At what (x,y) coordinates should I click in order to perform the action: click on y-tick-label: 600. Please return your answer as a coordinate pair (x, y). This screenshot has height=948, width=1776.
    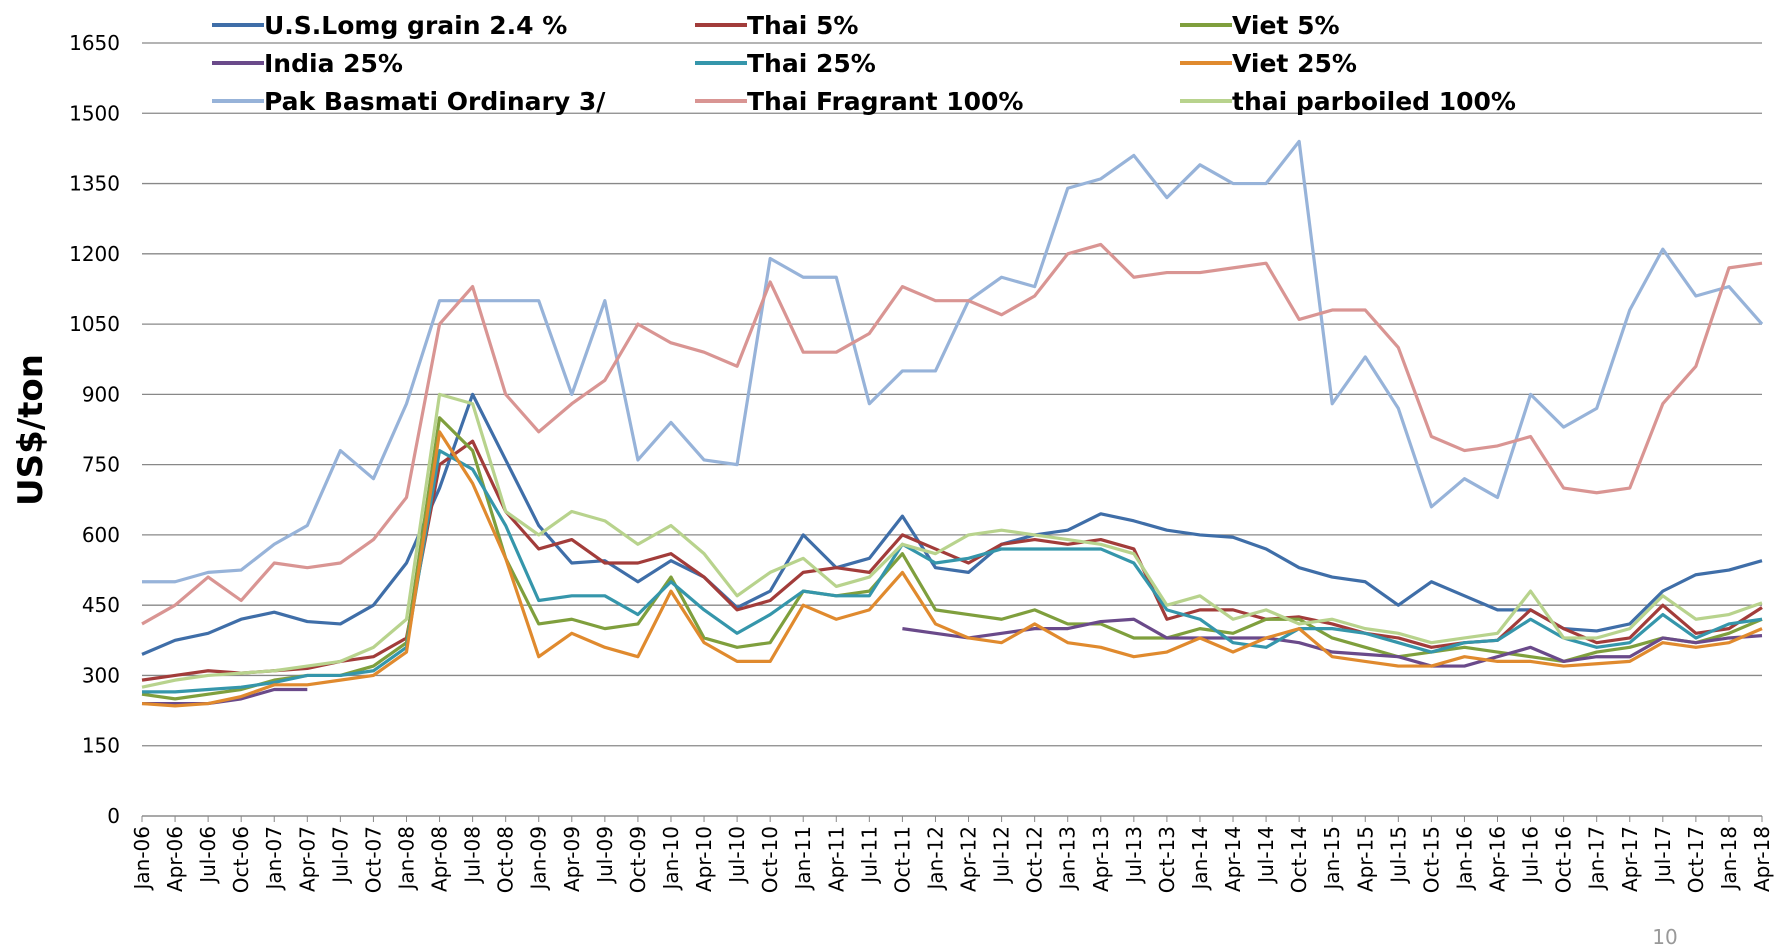
    Looking at the image, I should click on (101, 535).